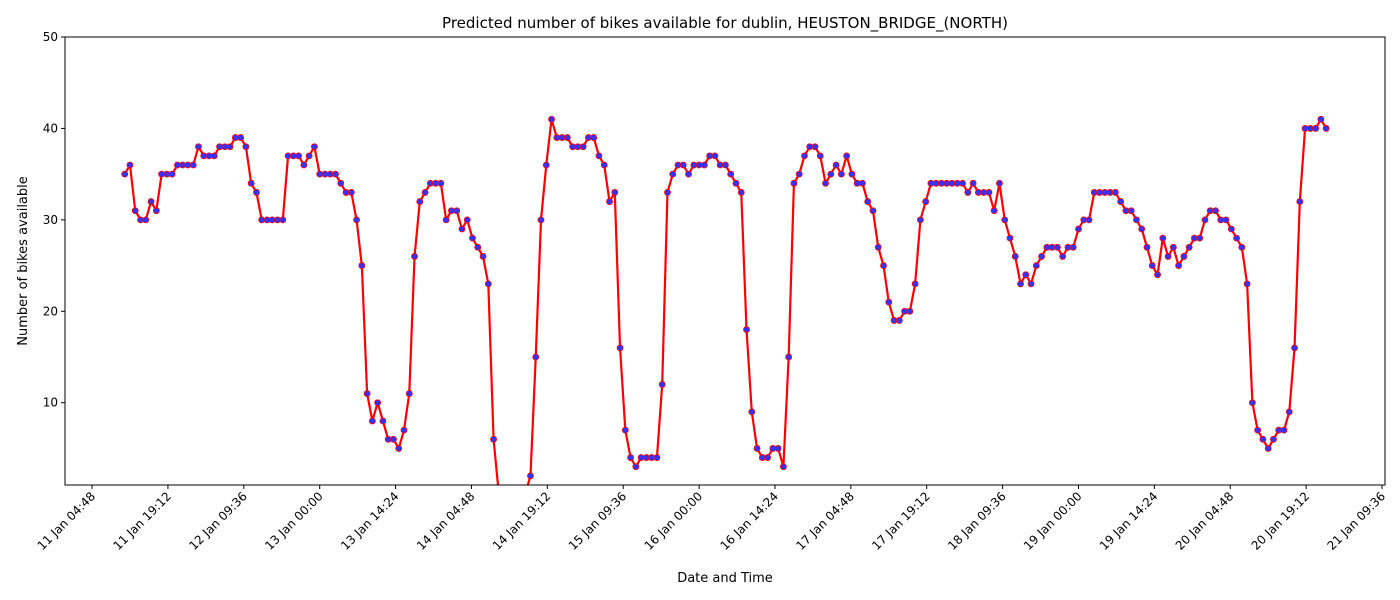 The image size is (1400, 600). Describe the element at coordinates (23, 261) in the screenshot. I see `y-axis-label: Number of bikes available` at that location.